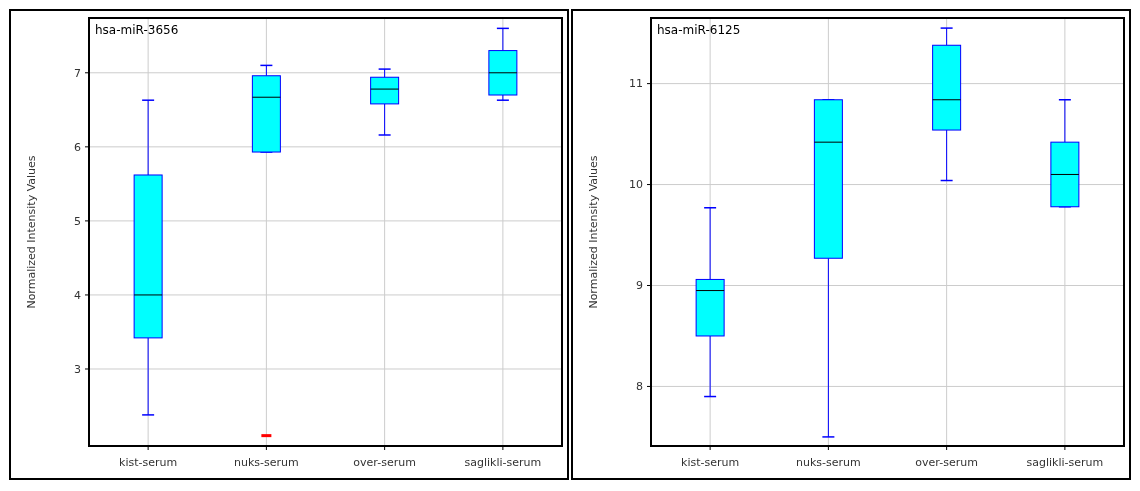 This screenshot has height=491, width=1140. What do you see at coordinates (639, 286) in the screenshot?
I see `y-tick-label: 9` at bounding box center [639, 286].